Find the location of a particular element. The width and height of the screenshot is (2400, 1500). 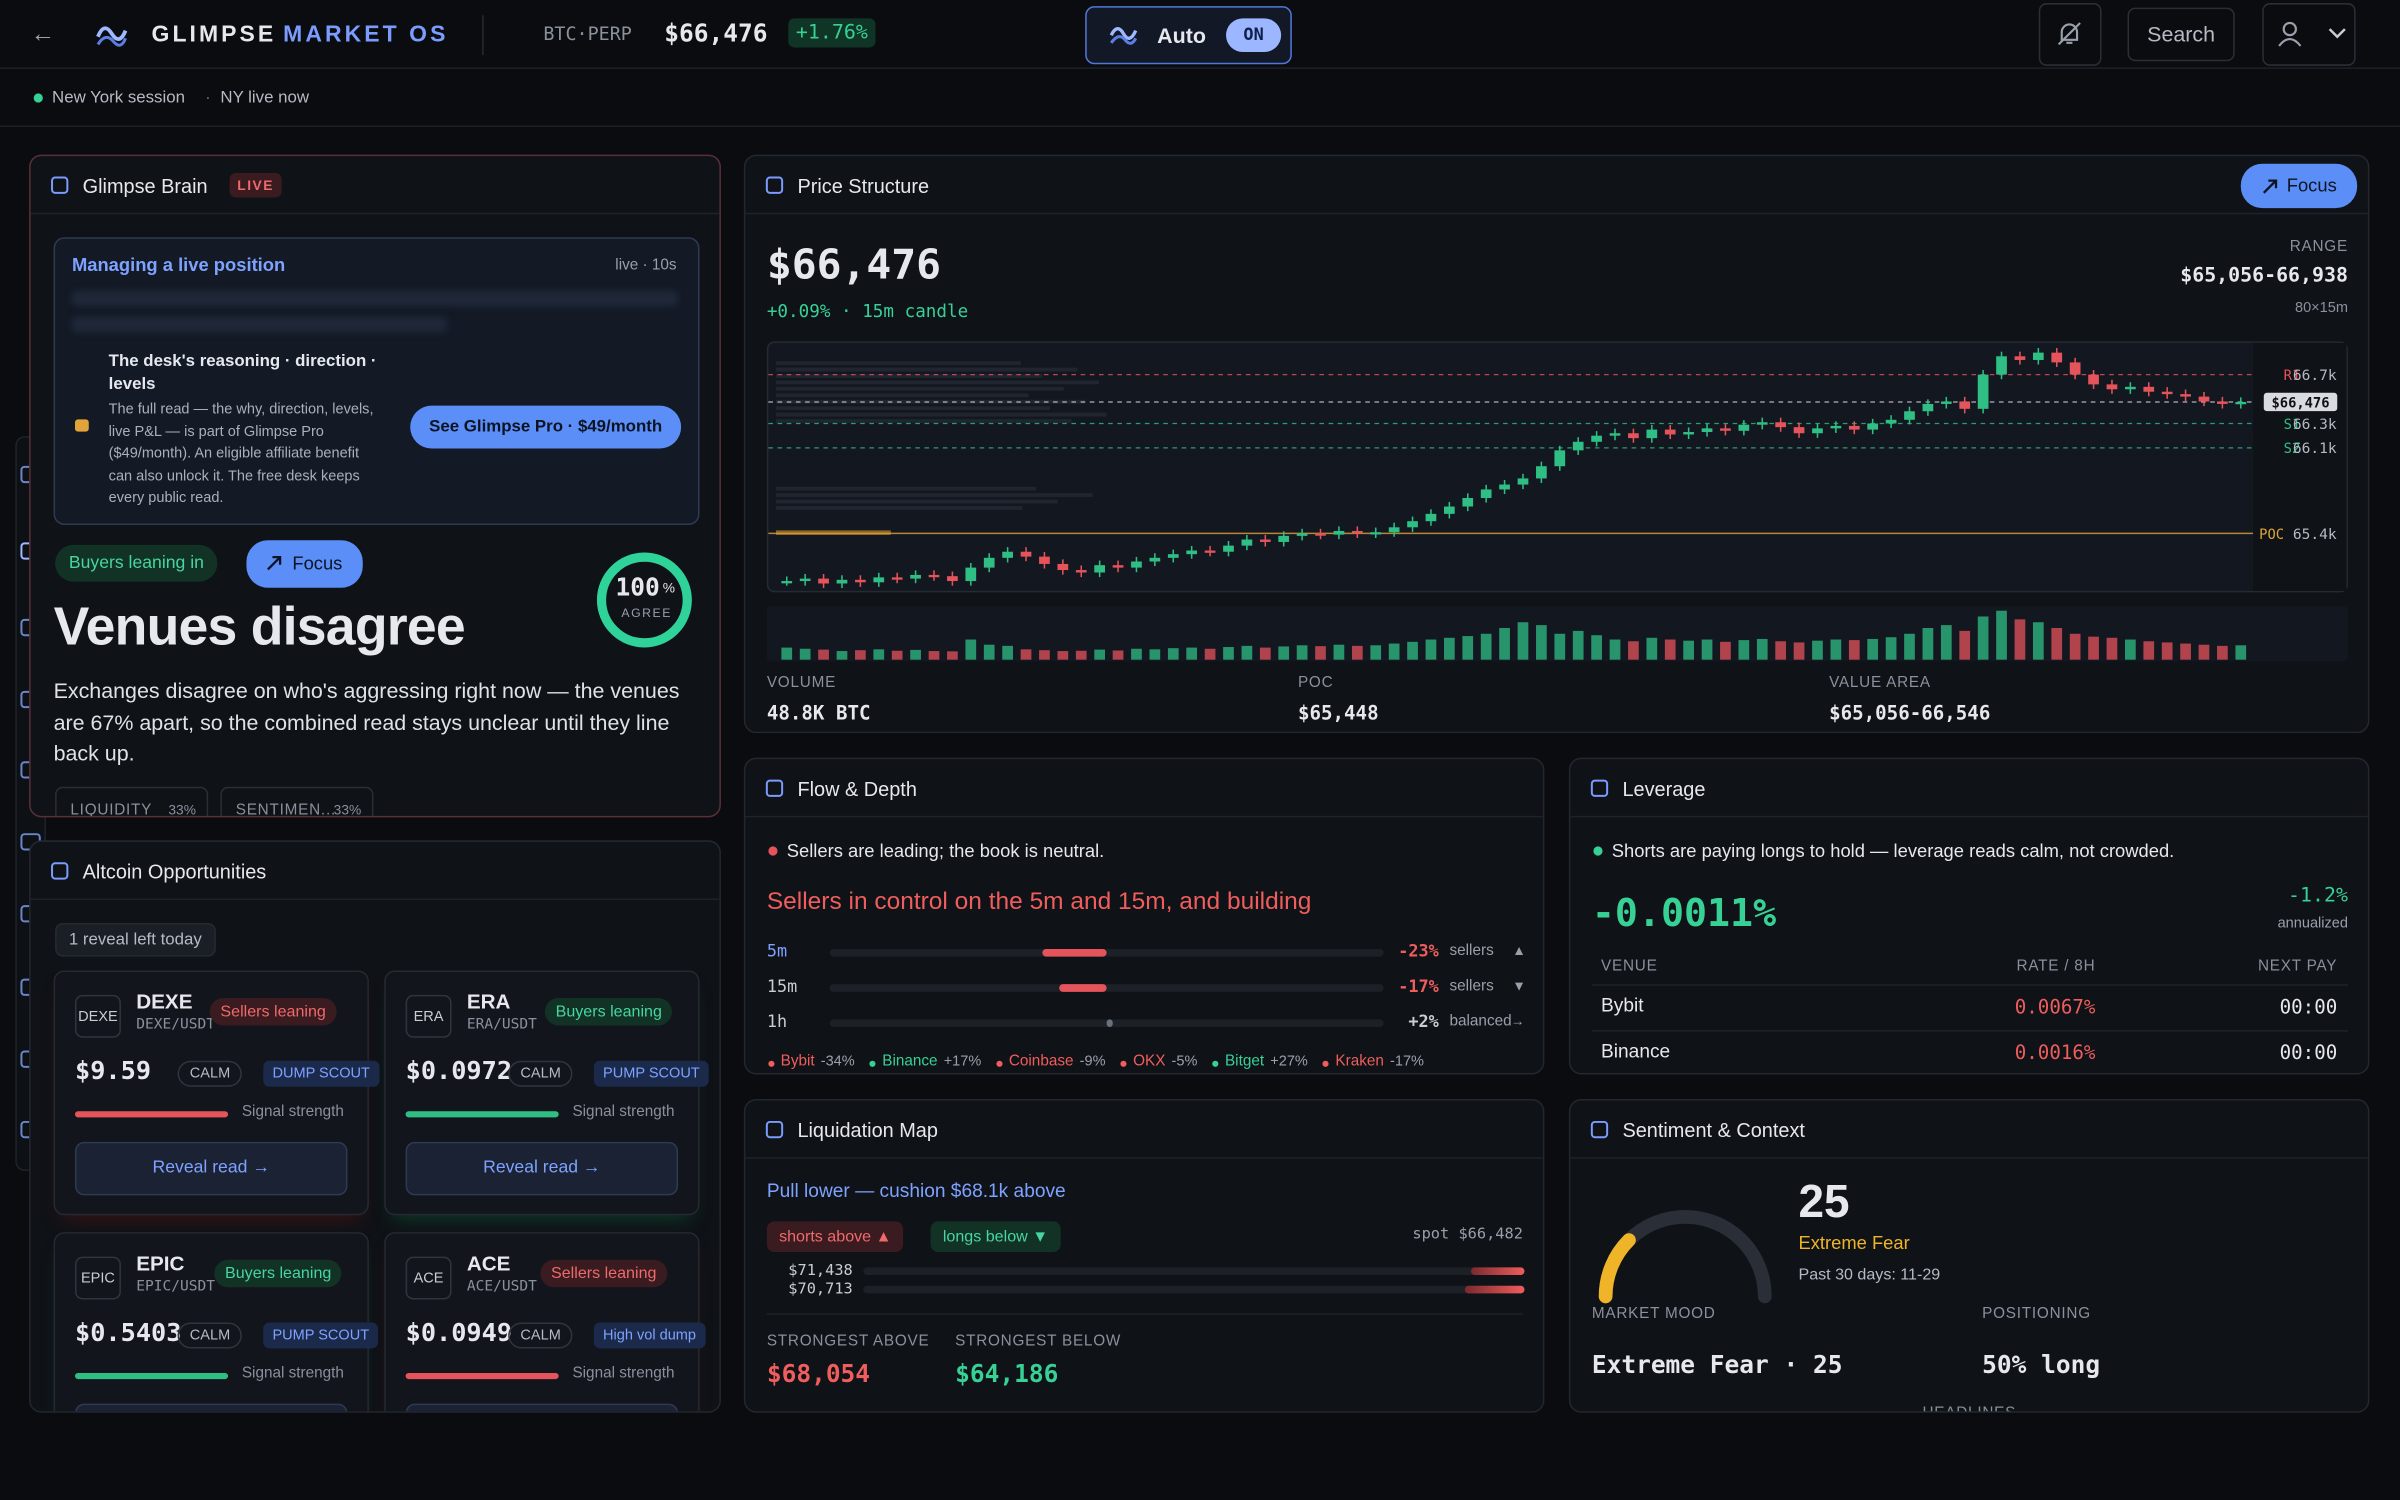

column-header: VENUE is located at coordinates (1629, 966).